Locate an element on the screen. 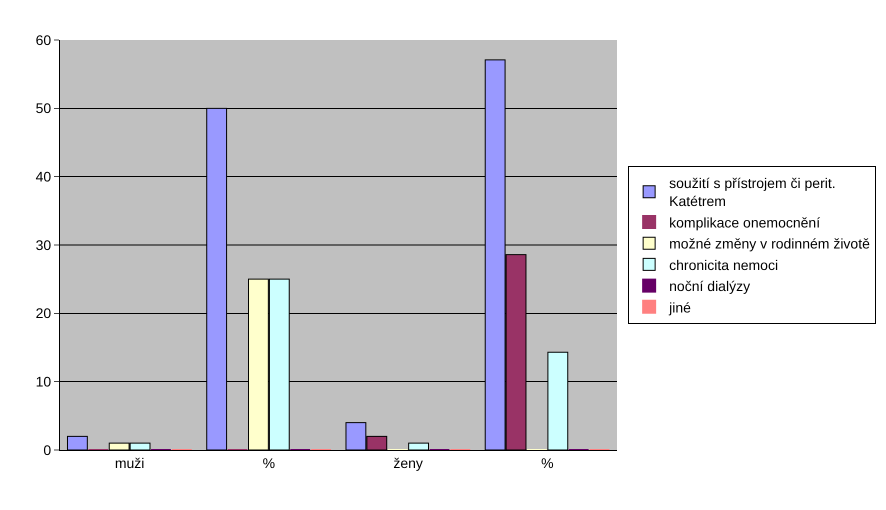  legend-label: chronicita nemoci is located at coordinates (723, 264).